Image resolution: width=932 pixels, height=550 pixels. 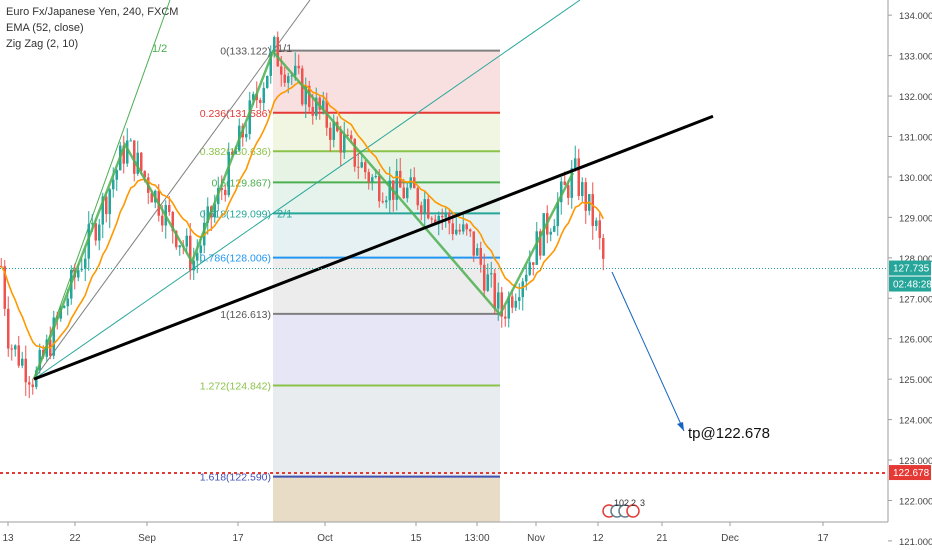 I want to click on legend-ema: EMA (52, close), so click(x=45, y=28).